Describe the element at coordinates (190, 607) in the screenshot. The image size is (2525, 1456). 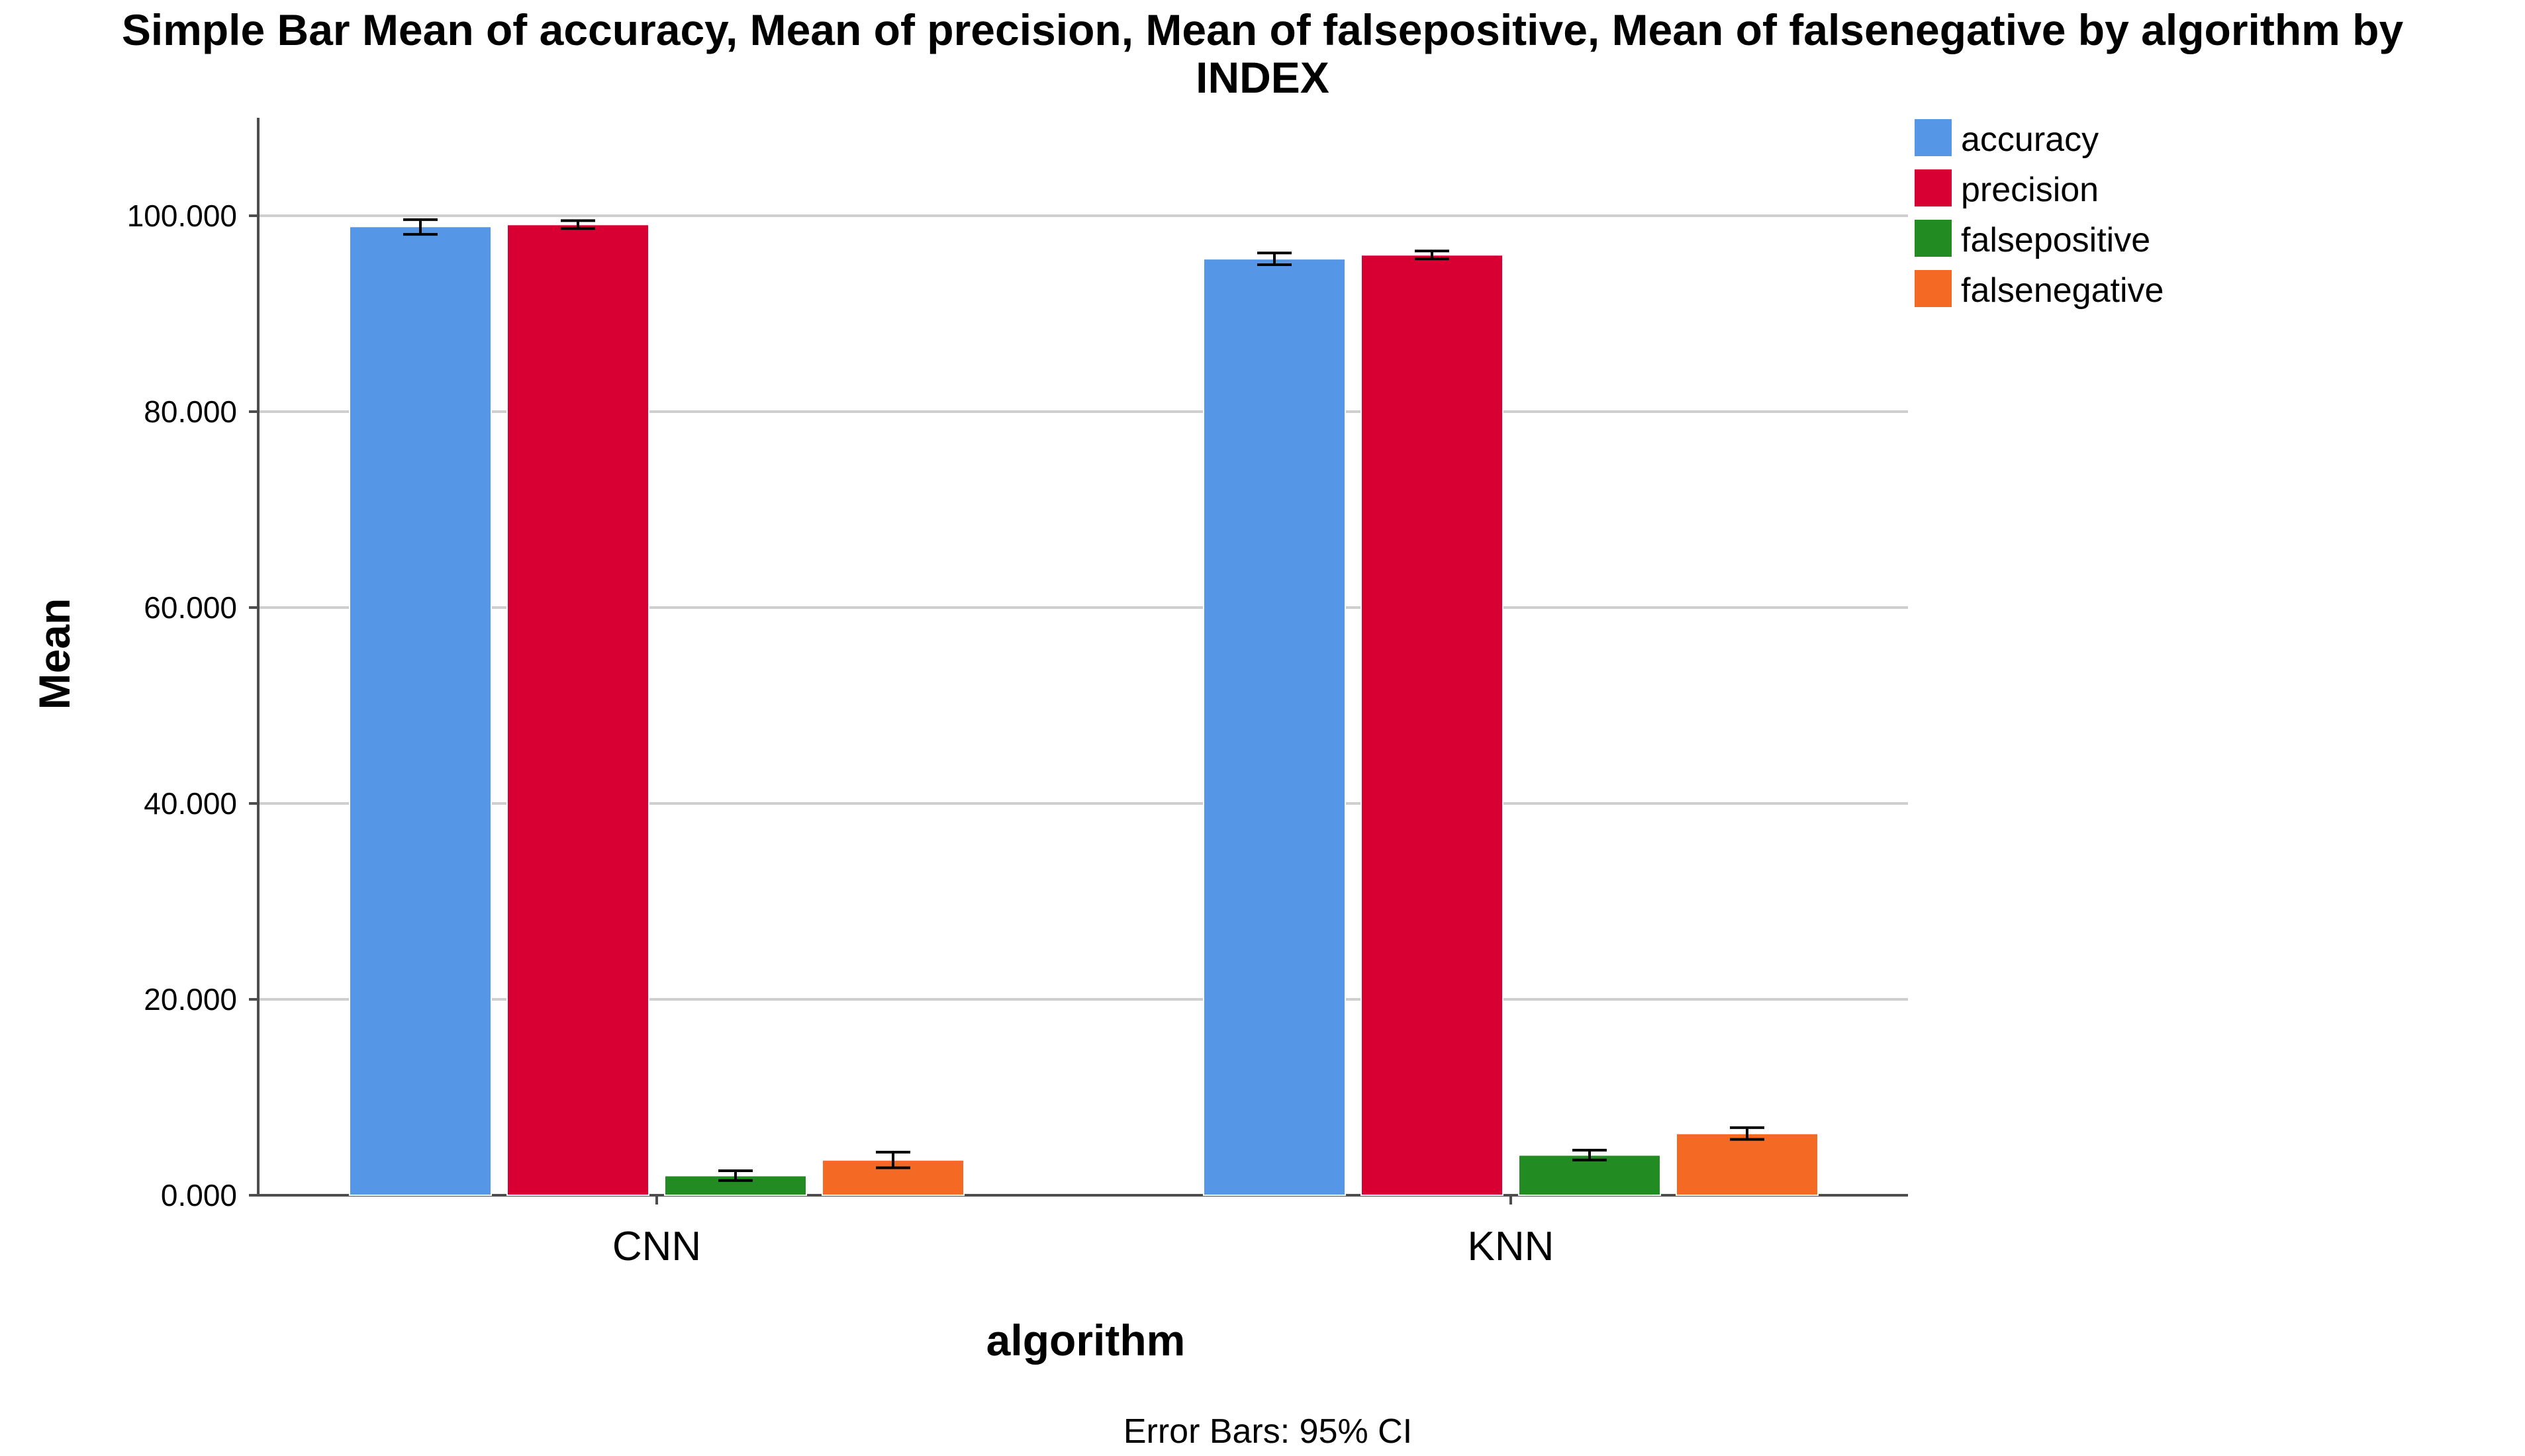
I see `y-tick-label: 60.000` at that location.